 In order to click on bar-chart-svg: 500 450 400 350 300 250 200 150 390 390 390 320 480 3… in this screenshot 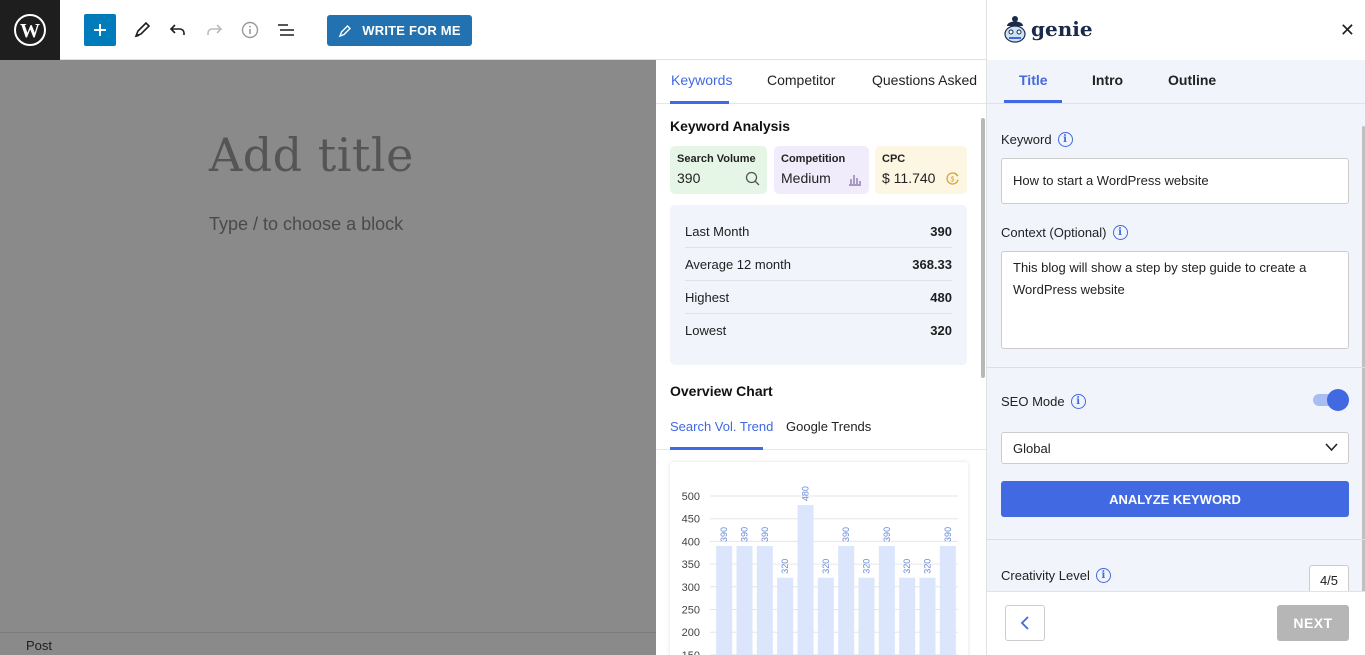, I will do `click(820, 570)`.